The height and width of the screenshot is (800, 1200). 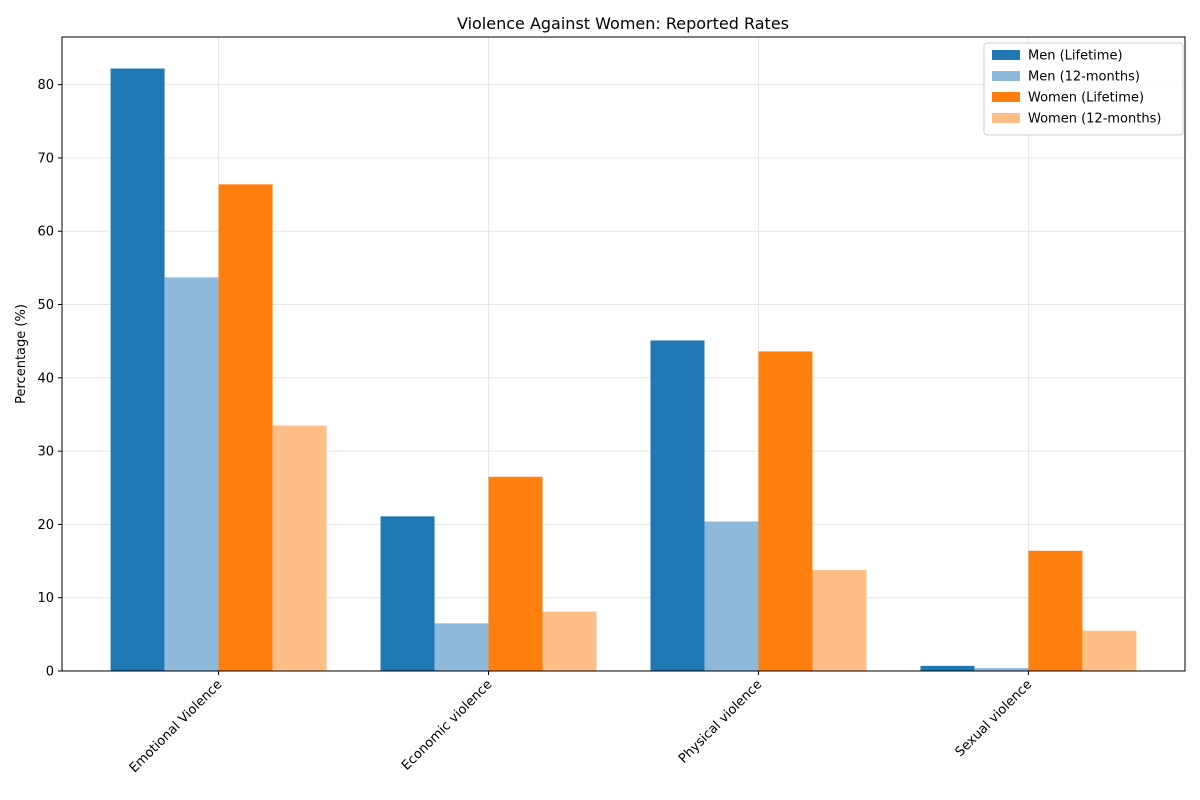 What do you see at coordinates (720, 721) in the screenshot?
I see `x-tick-label: Physical violence` at bounding box center [720, 721].